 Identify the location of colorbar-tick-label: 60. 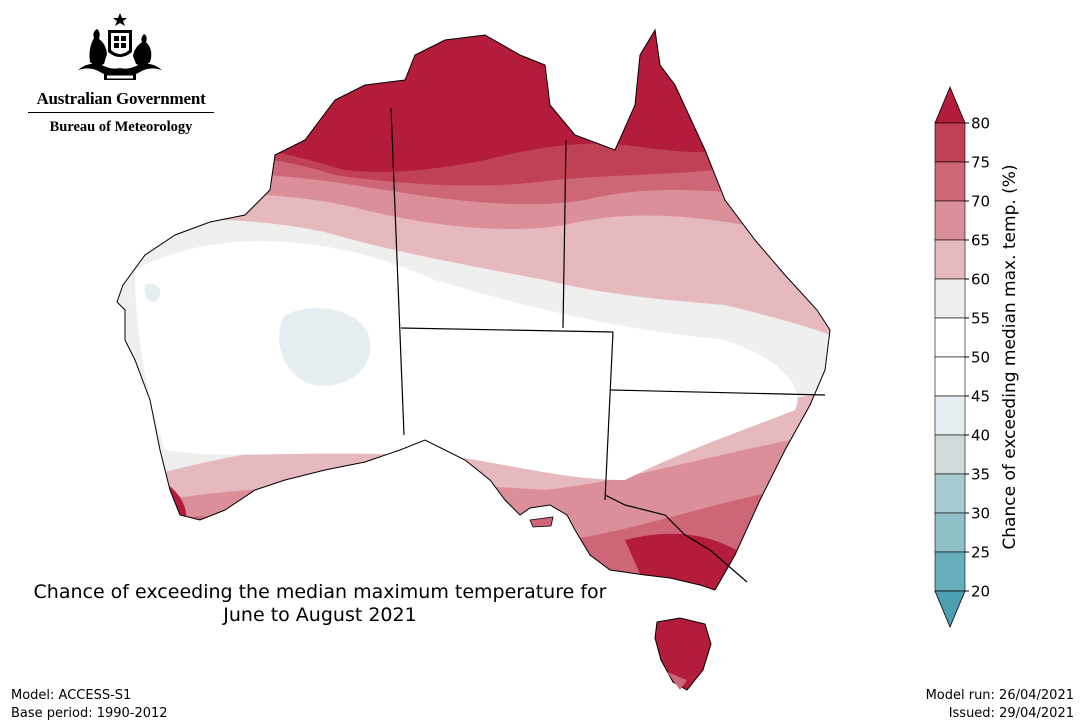
(980, 280).